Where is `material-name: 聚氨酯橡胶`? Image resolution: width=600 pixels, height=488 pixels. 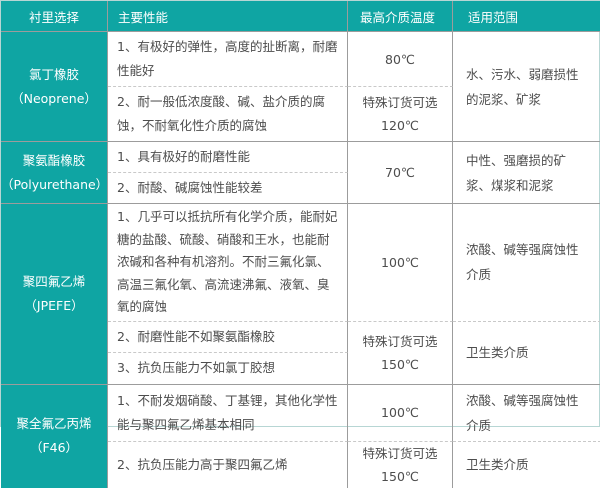
material-name: 聚氨酯橡胶 is located at coordinates (54, 160).